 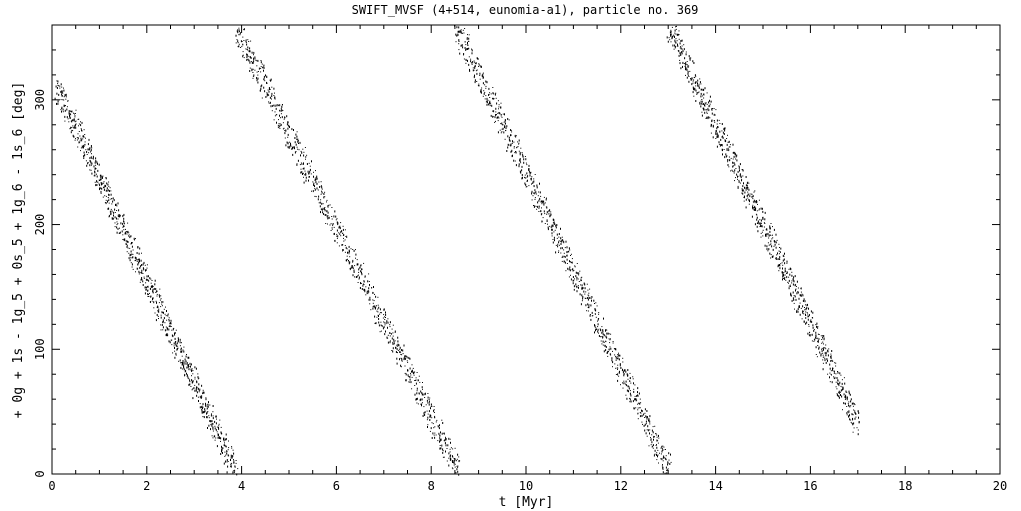 I want to click on x-tick-label: 6, so click(x=336, y=486).